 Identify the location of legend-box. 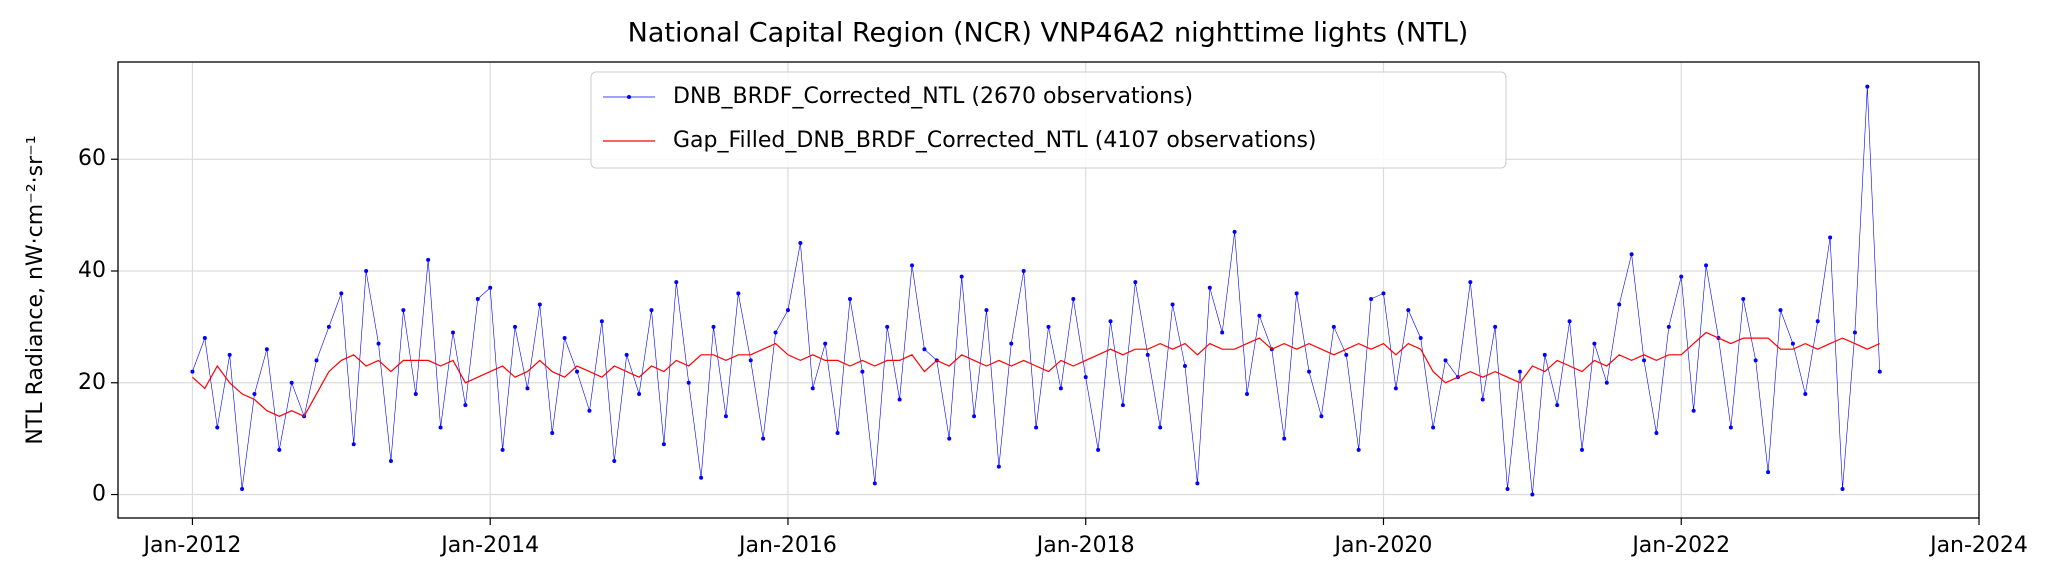
(1048, 120).